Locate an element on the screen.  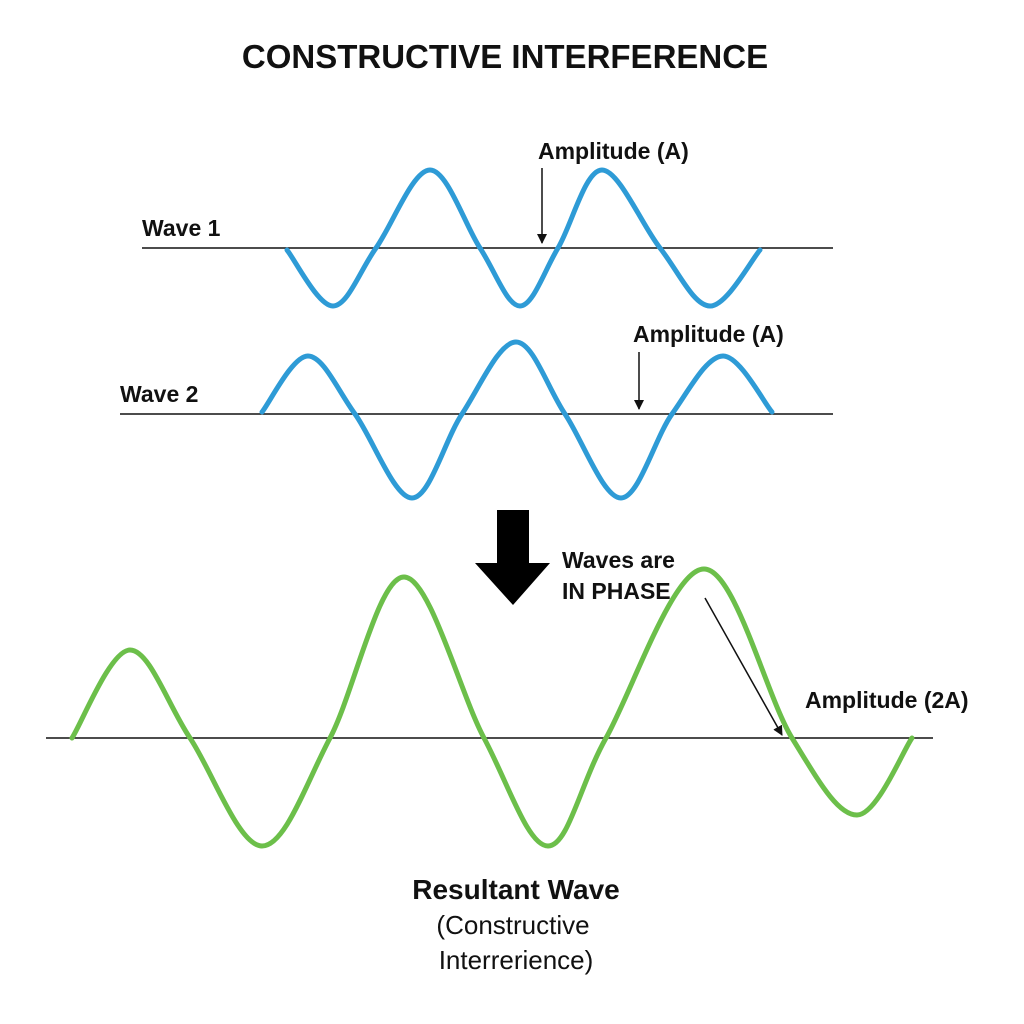
resultant-caption-title: Resultant Wave is located at coordinates (515, 889).